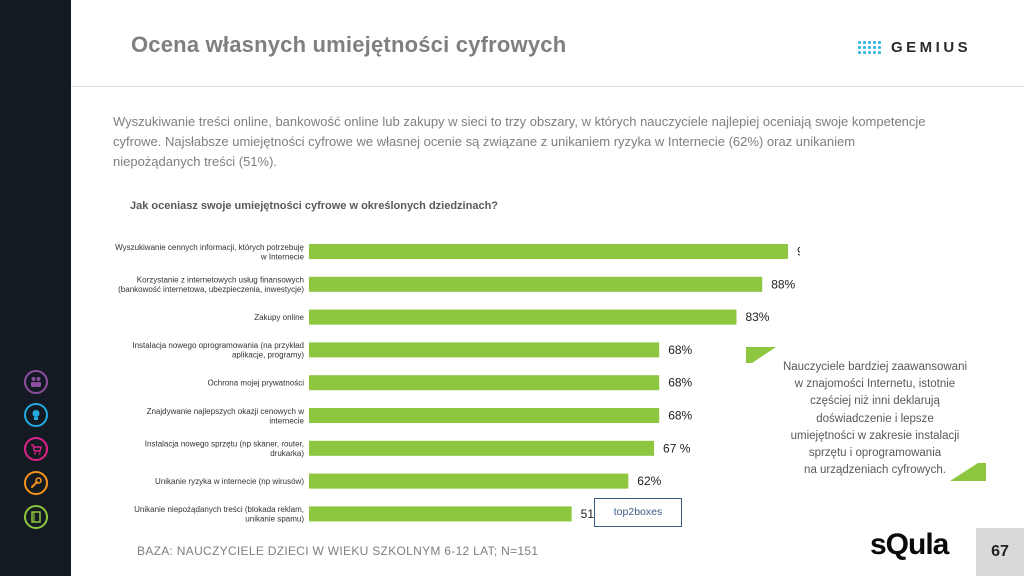 Image resolution: width=1024 pixels, height=576 pixels. What do you see at coordinates (761, 355) in the screenshot?
I see `note-corner-top-left` at bounding box center [761, 355].